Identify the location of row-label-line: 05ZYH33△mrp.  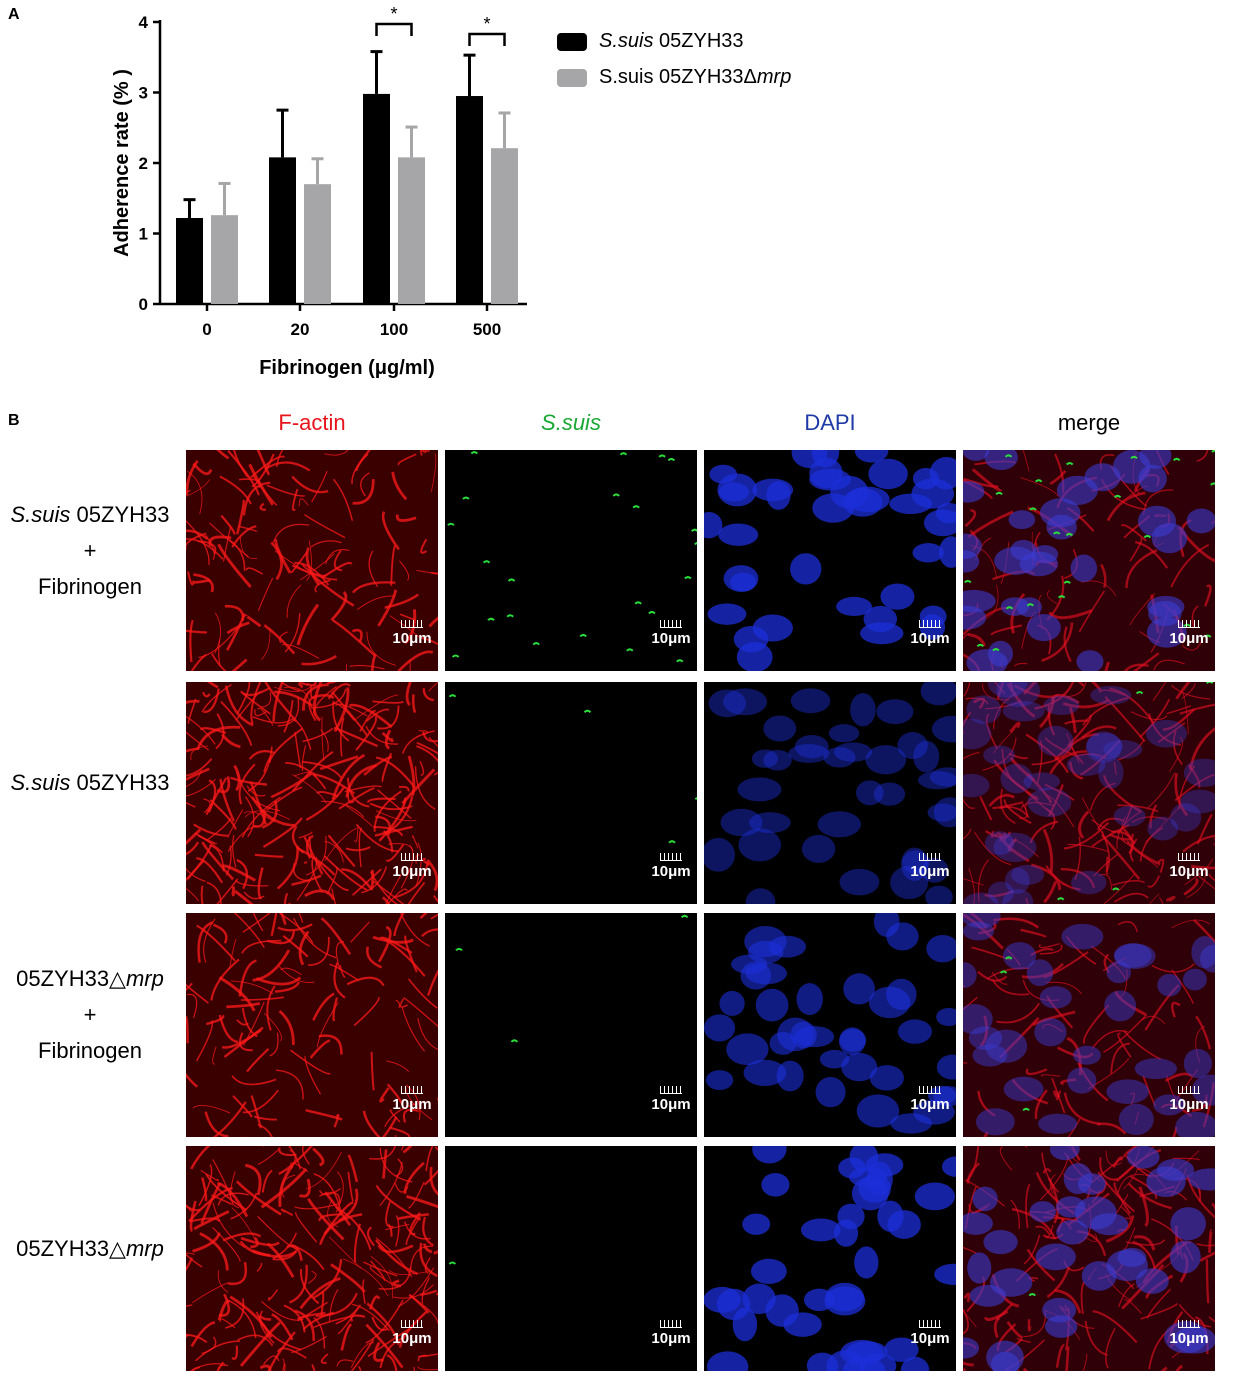
(90, 1248).